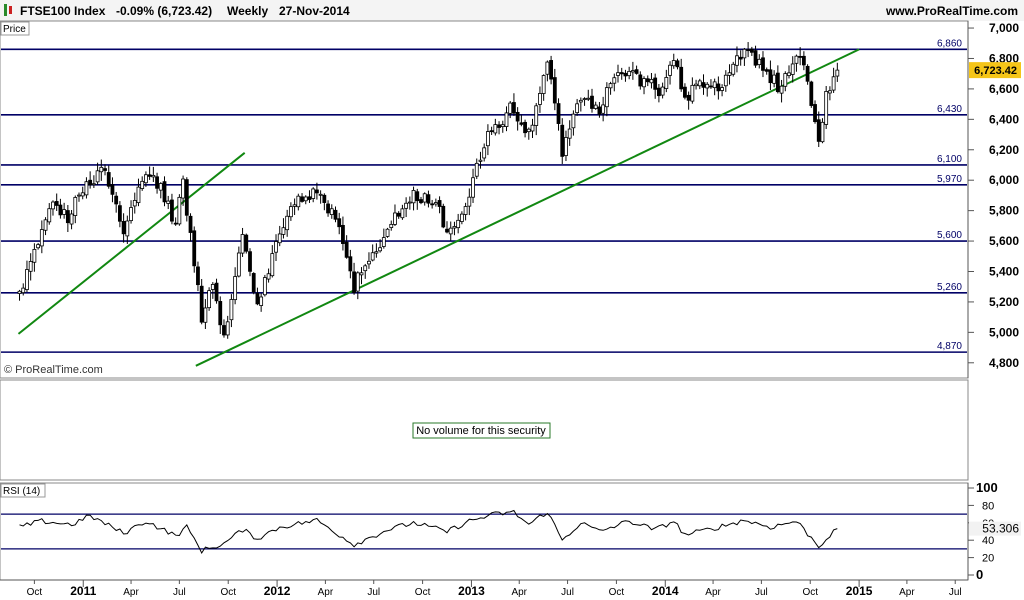 This screenshot has width=1024, height=600. I want to click on time-tick-label: 2013, so click(471, 591).